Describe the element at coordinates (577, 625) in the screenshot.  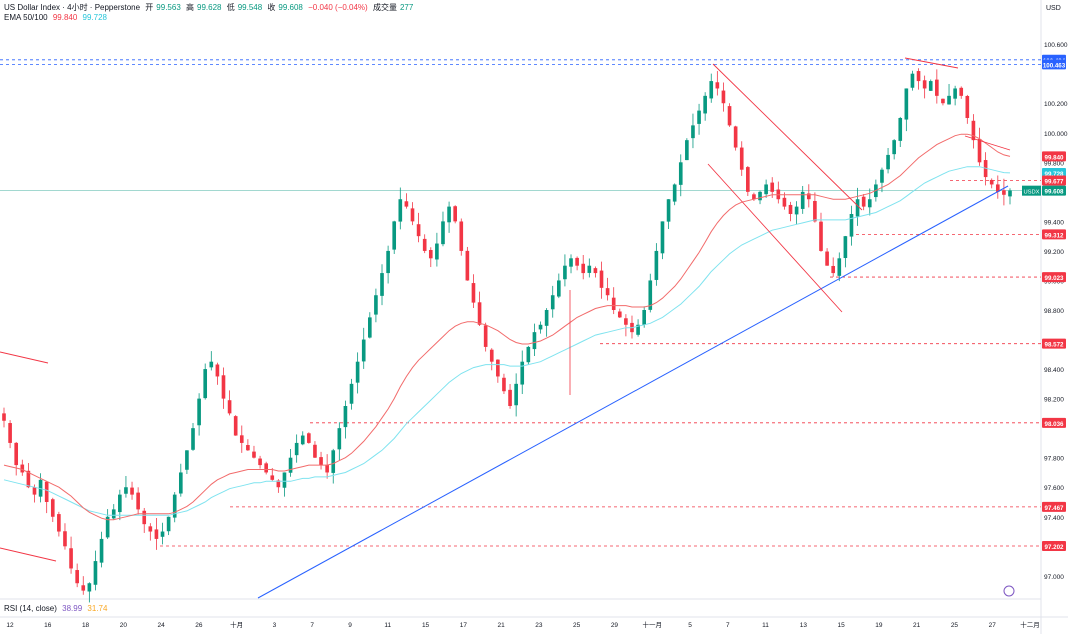
I see `x-tick-label: 25` at that location.